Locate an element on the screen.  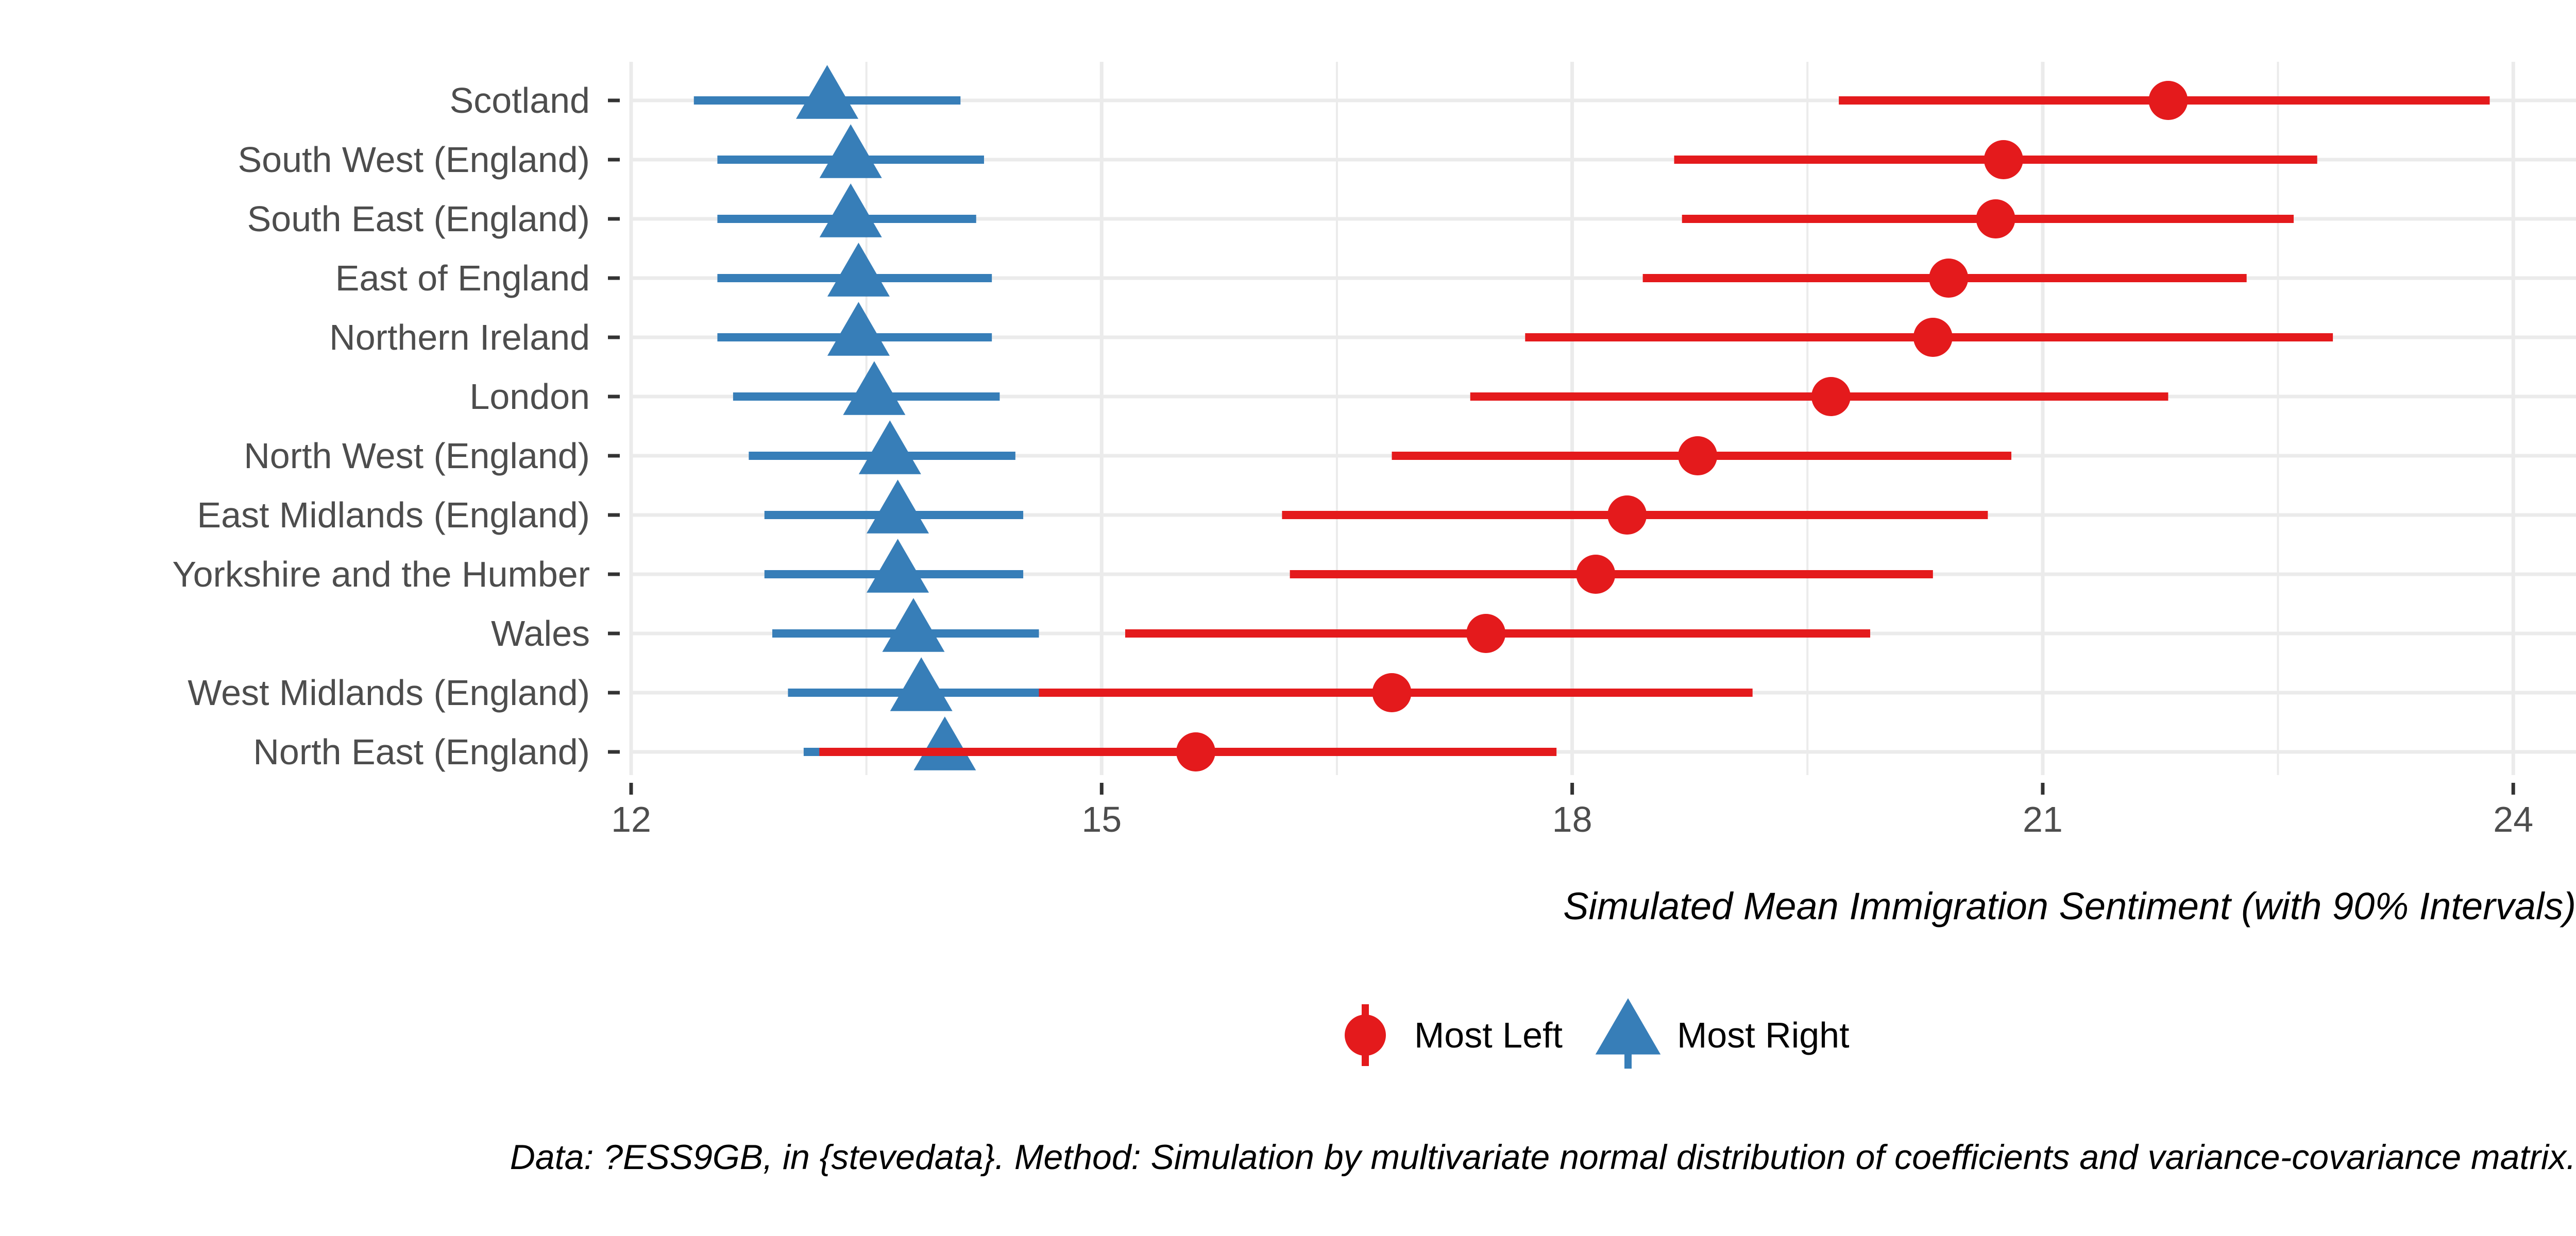
x-axis: 12 15 18 21 24 is located at coordinates (1572, 811).